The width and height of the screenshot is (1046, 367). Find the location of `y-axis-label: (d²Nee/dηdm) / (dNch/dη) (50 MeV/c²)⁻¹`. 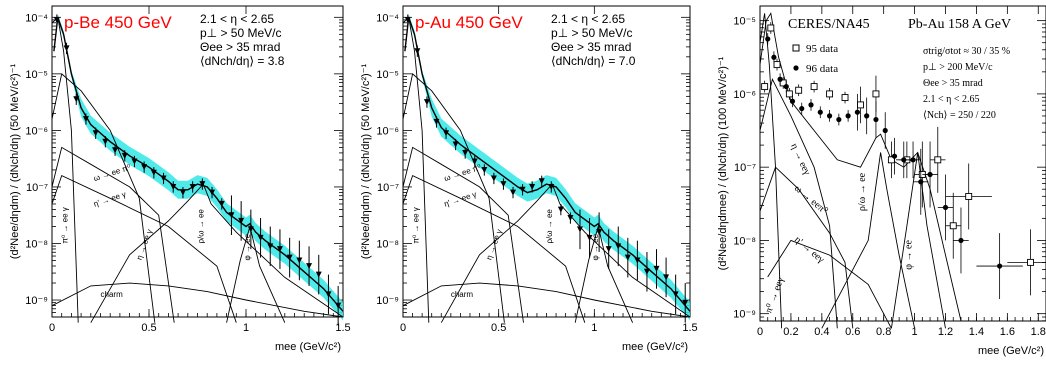

y-axis-label: (d²Nee/dηdm) / (dNch/dη) (50 MeV/c²)⁻¹ is located at coordinates (366, 162).